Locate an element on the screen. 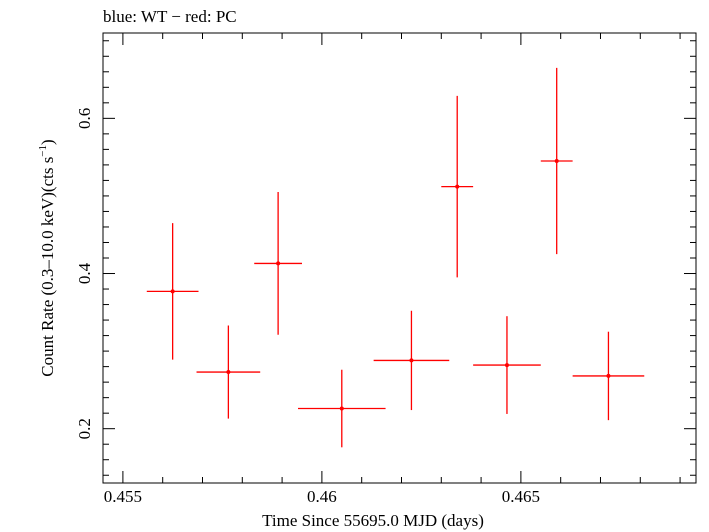 This screenshot has width=709, height=532. y-axis-title-main: Count Rate (0.3–10.0 keV)(cts s is located at coordinates (47, 267).